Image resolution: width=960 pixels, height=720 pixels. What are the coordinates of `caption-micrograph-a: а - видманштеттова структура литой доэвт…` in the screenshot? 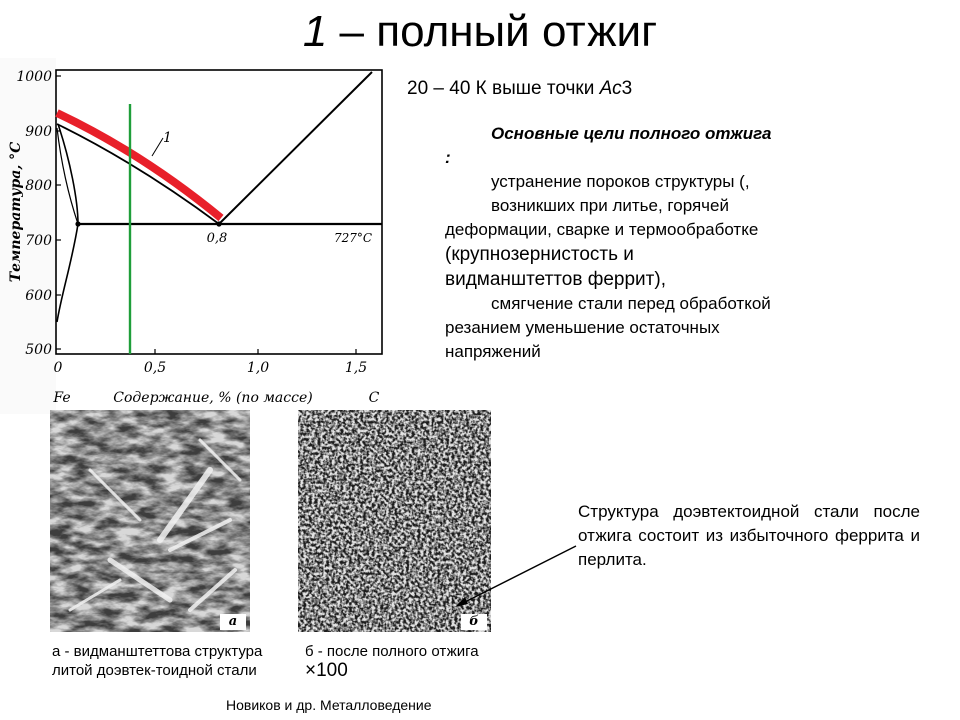 It's located at (157, 661).